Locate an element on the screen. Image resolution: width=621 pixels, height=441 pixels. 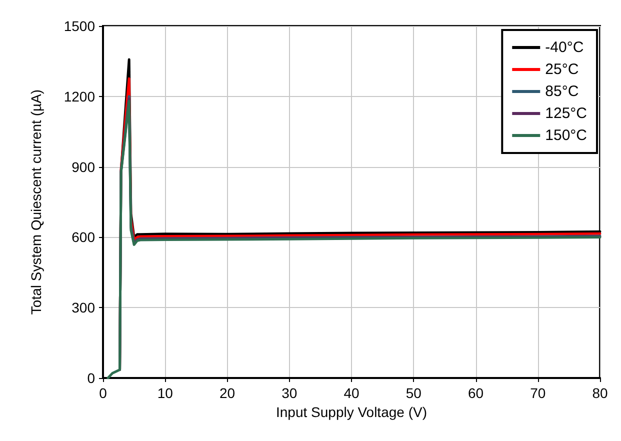
y-tick-label: 900 is located at coordinates (84, 166).